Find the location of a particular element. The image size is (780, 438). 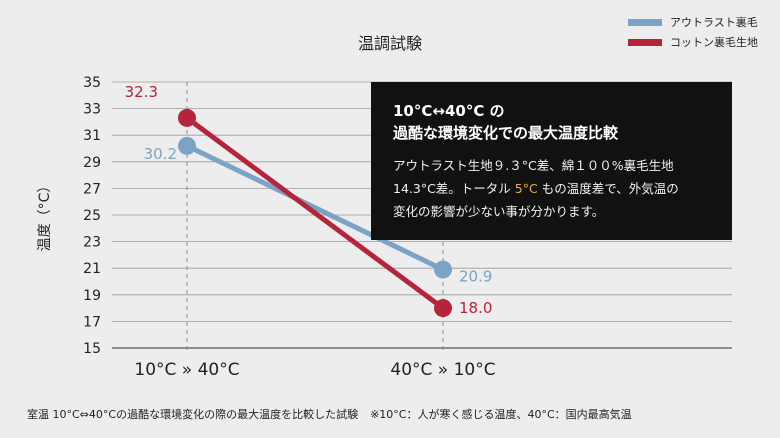

y-tick-label: 33 is located at coordinates (92, 110).